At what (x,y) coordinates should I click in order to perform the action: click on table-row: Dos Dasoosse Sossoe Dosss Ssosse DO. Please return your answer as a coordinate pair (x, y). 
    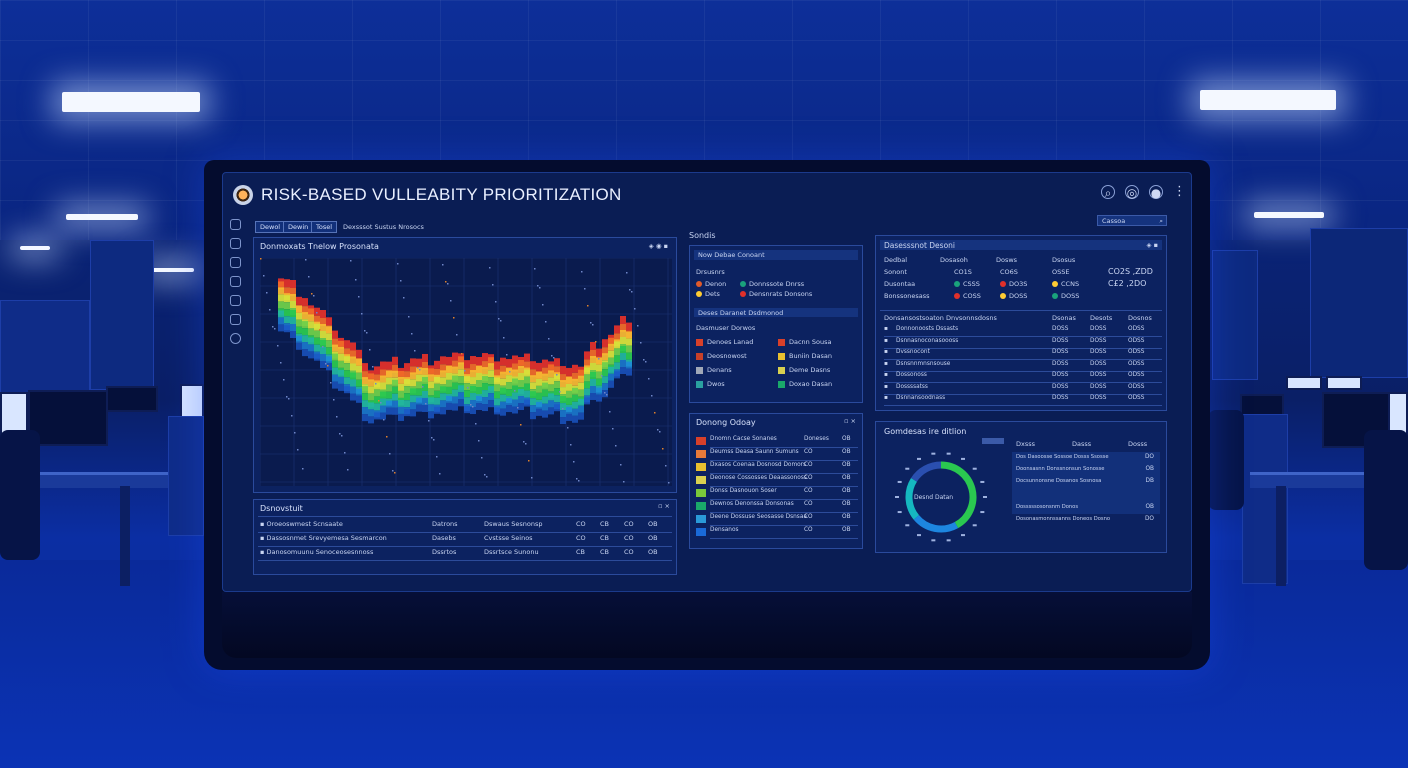
    Looking at the image, I should click on (1088, 459).